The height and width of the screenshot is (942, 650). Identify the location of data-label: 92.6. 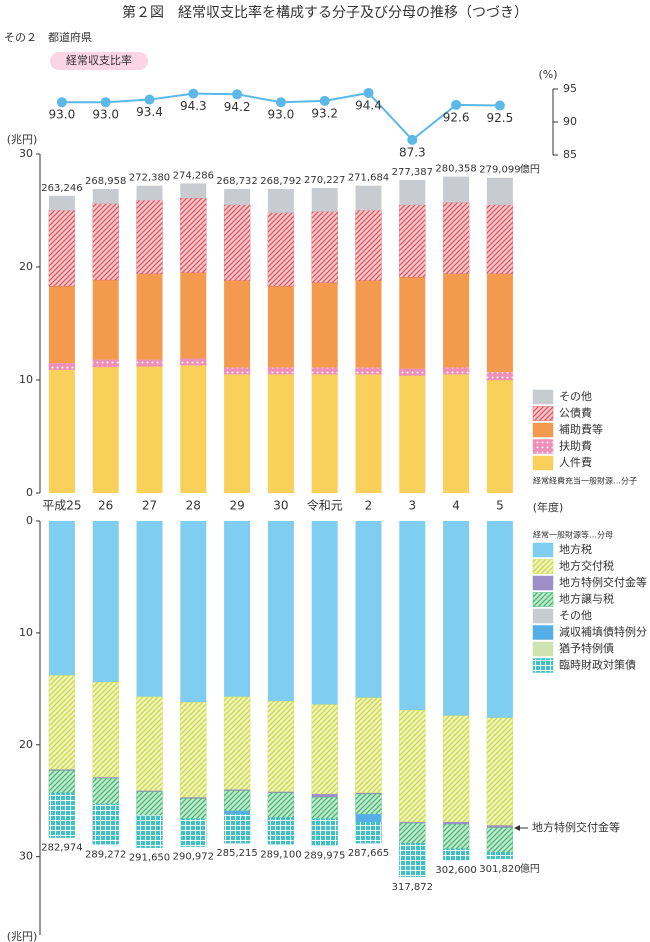
(456, 117).